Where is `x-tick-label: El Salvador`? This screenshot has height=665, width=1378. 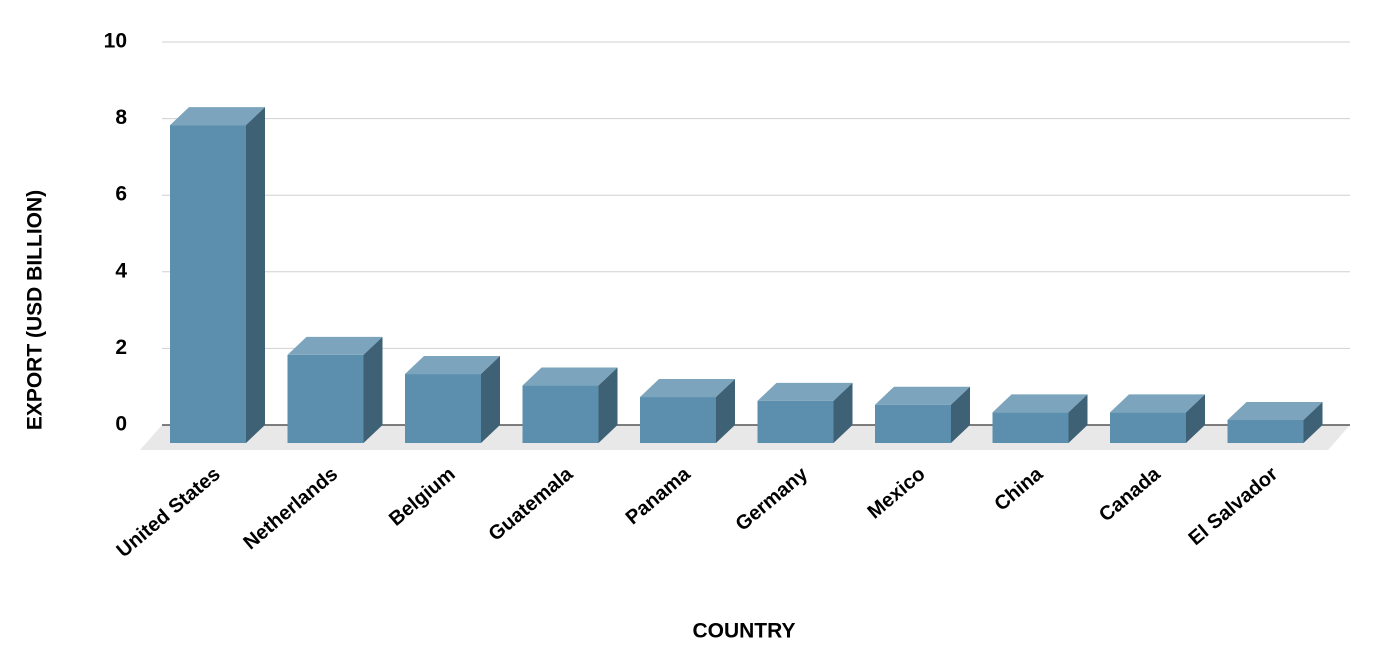 x-tick-label: El Salvador is located at coordinates (1234, 506).